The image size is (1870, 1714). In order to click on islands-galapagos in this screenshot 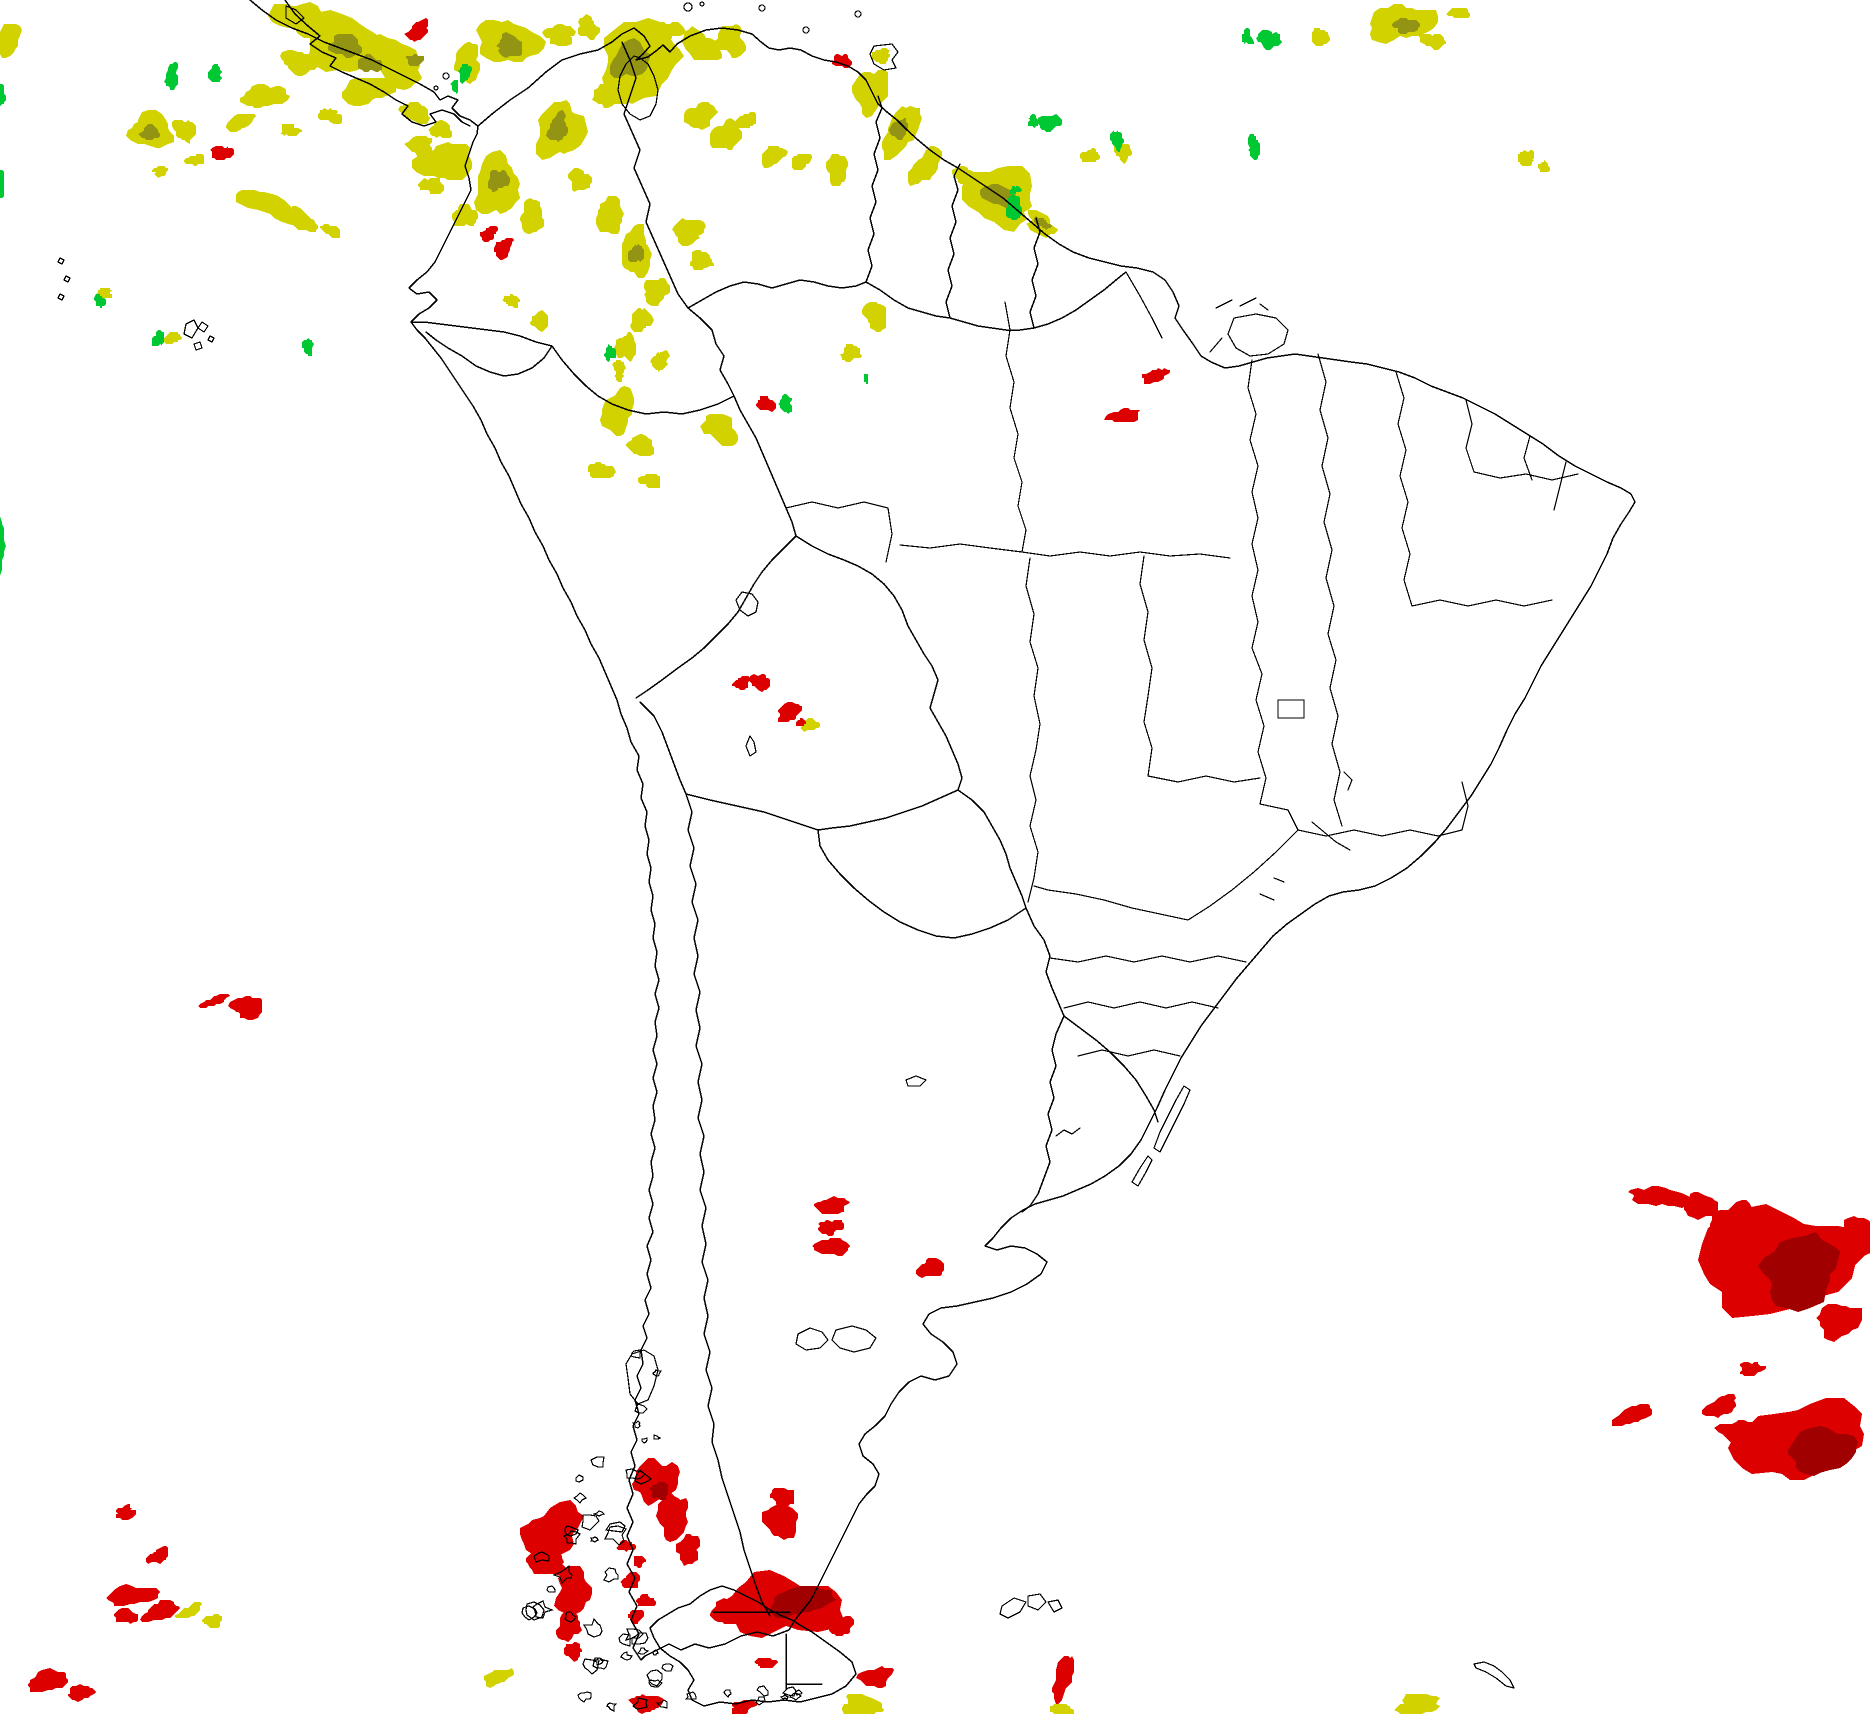, I will do `click(199, 335)`.